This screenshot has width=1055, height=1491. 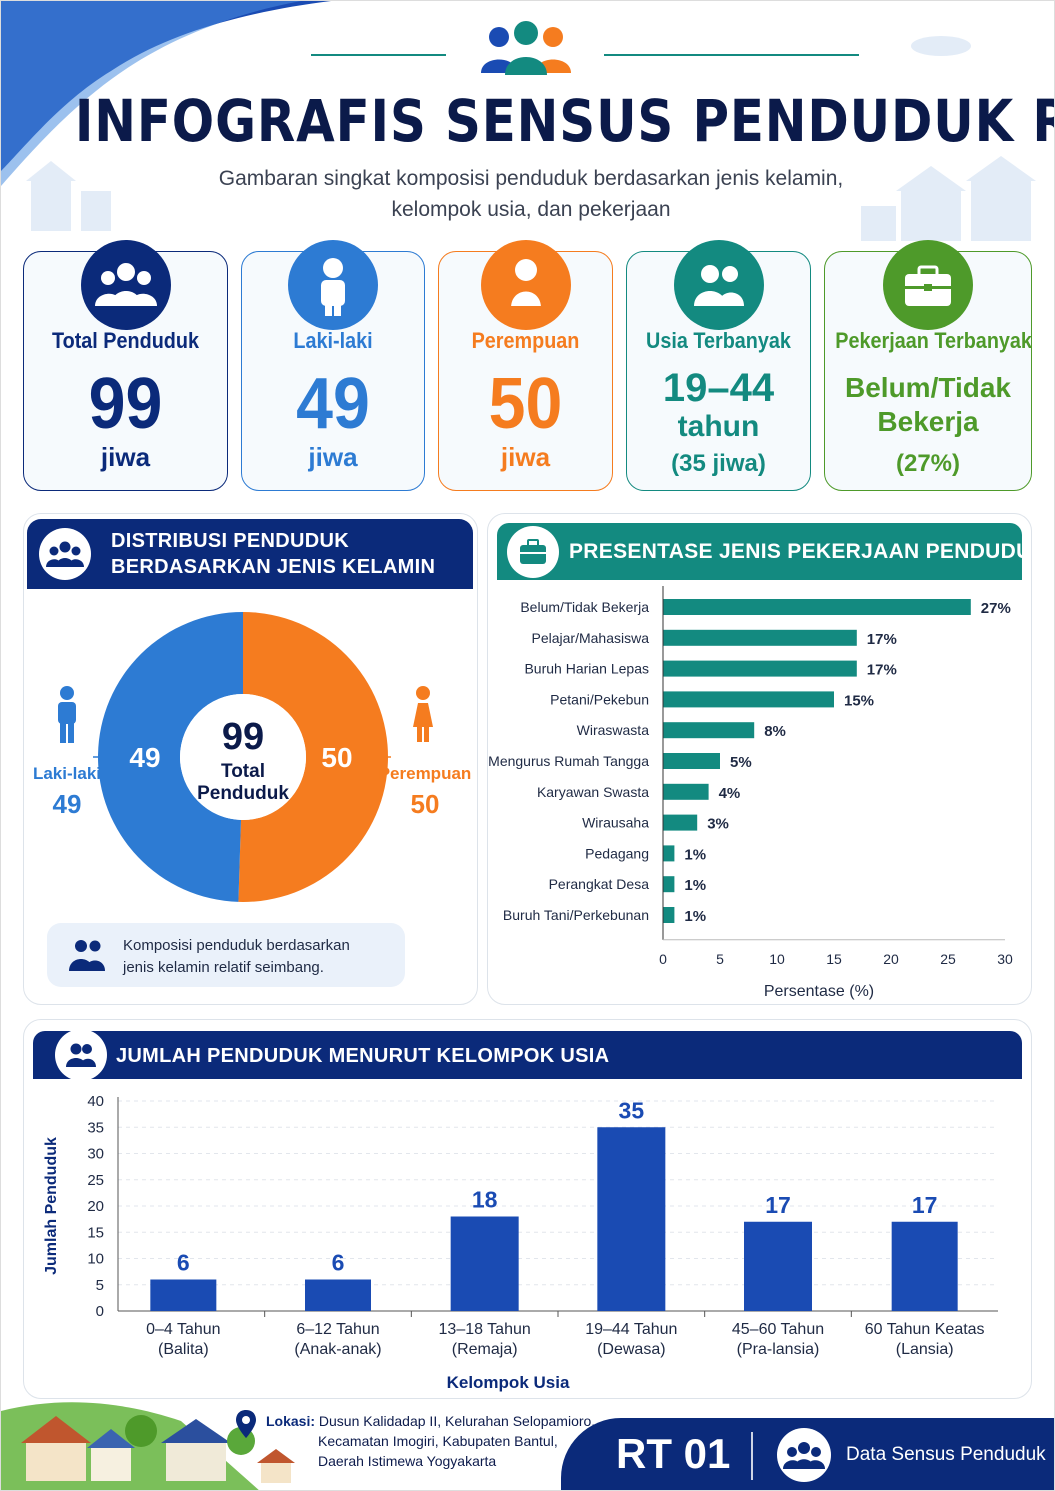 What do you see at coordinates (525, 340) in the screenshot?
I see `card-female-label: Perempuan` at bounding box center [525, 340].